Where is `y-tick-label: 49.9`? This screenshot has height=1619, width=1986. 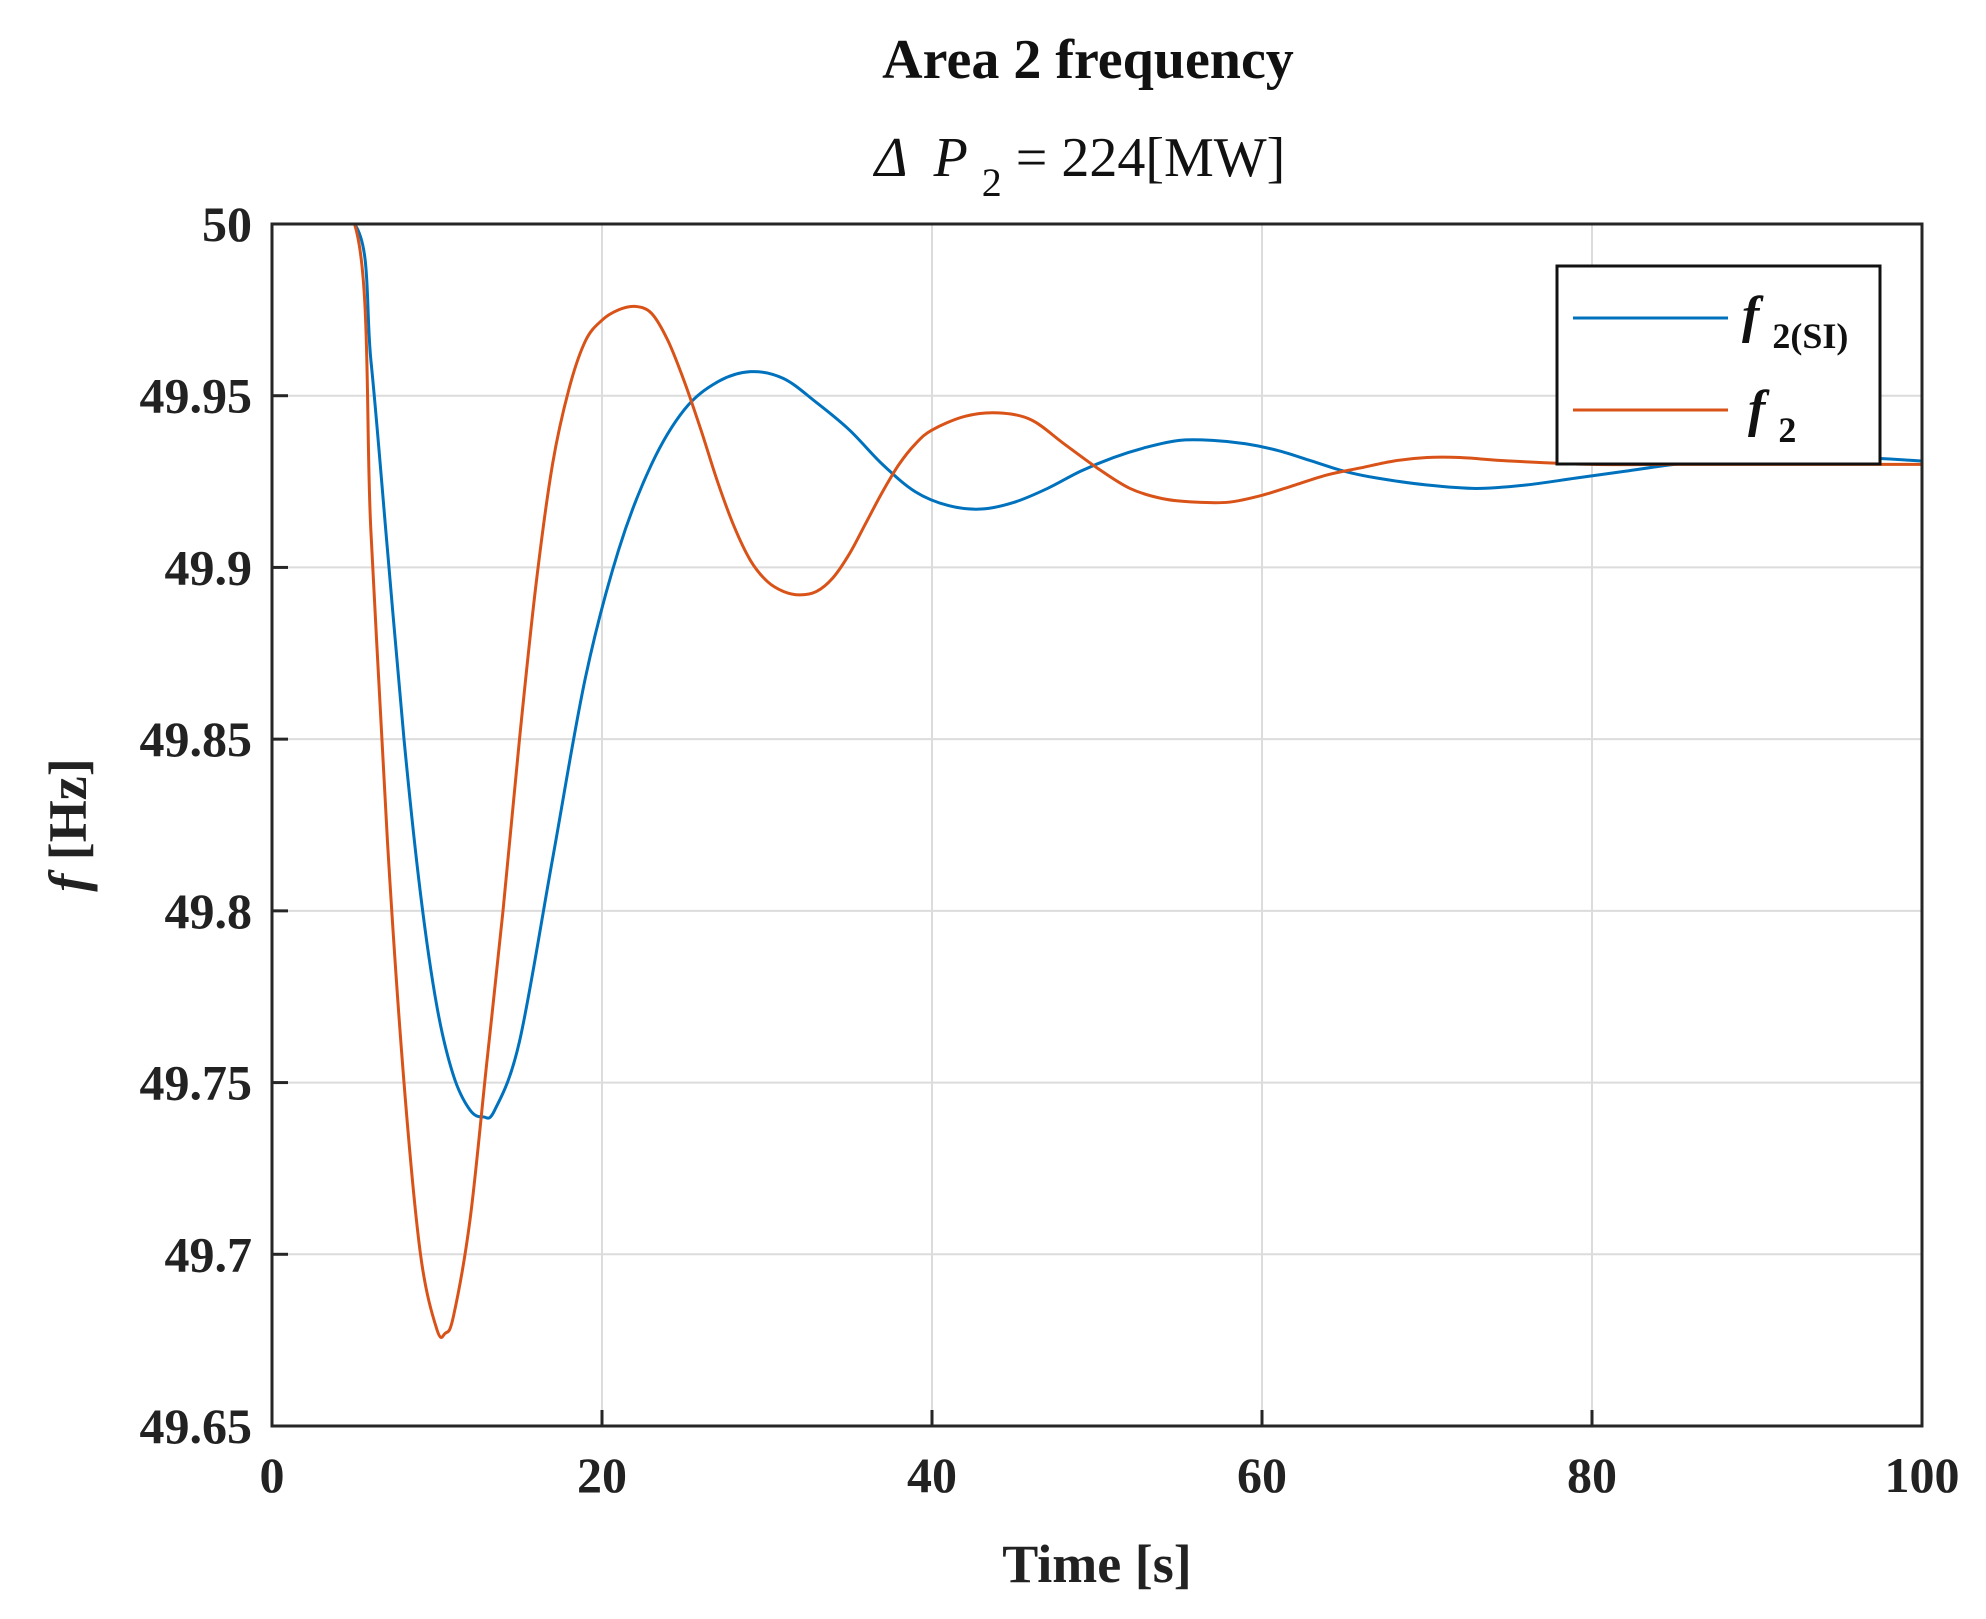 y-tick-label: 49.9 is located at coordinates (209, 567).